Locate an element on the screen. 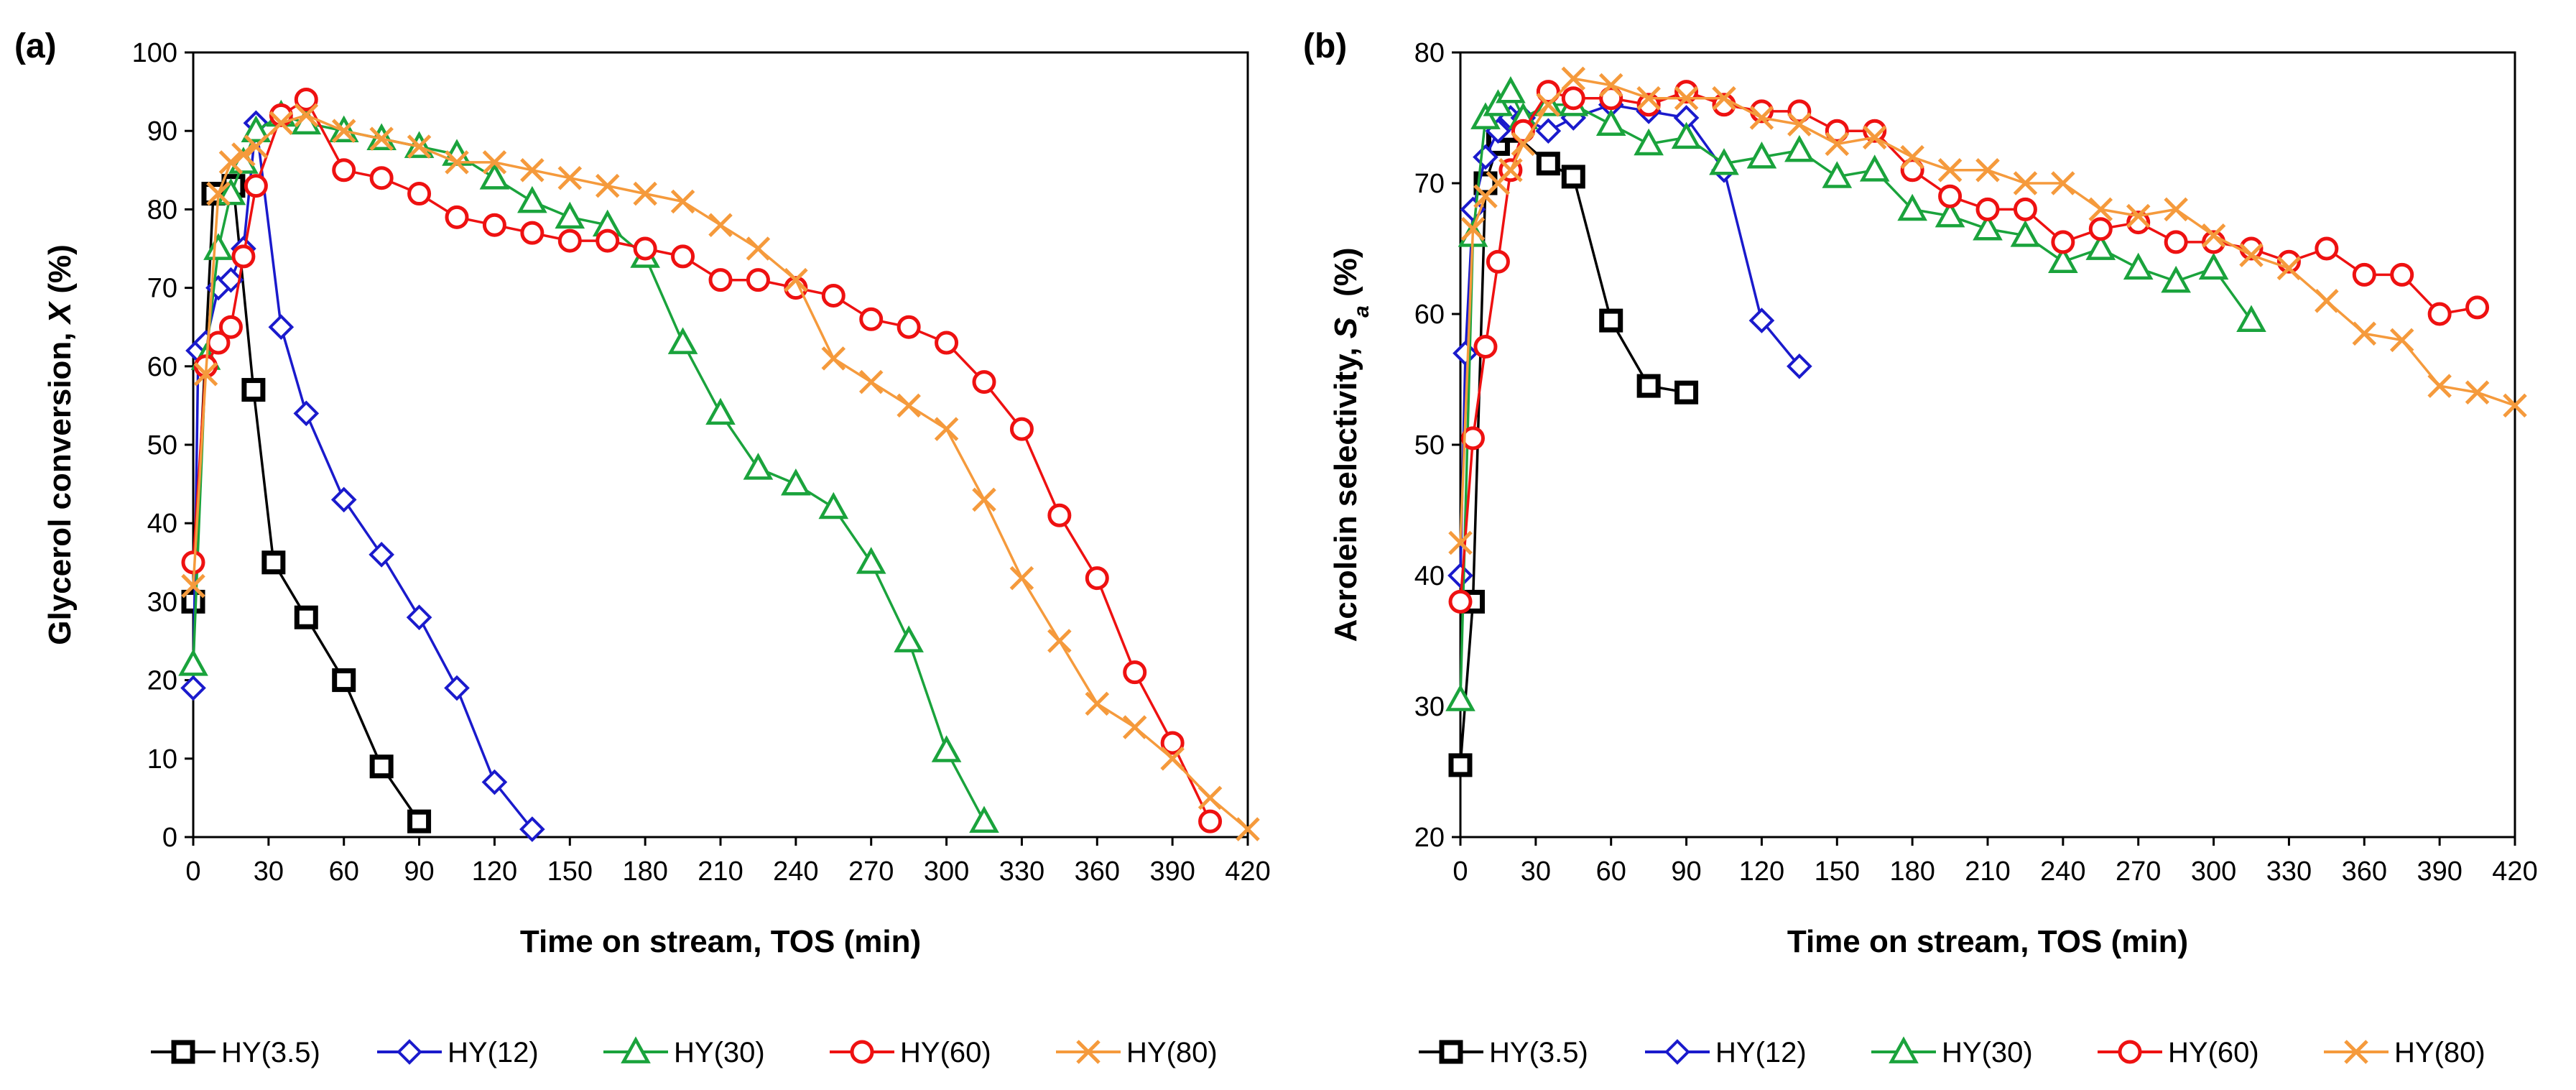  y-tick-label: 40 is located at coordinates (162, 524).